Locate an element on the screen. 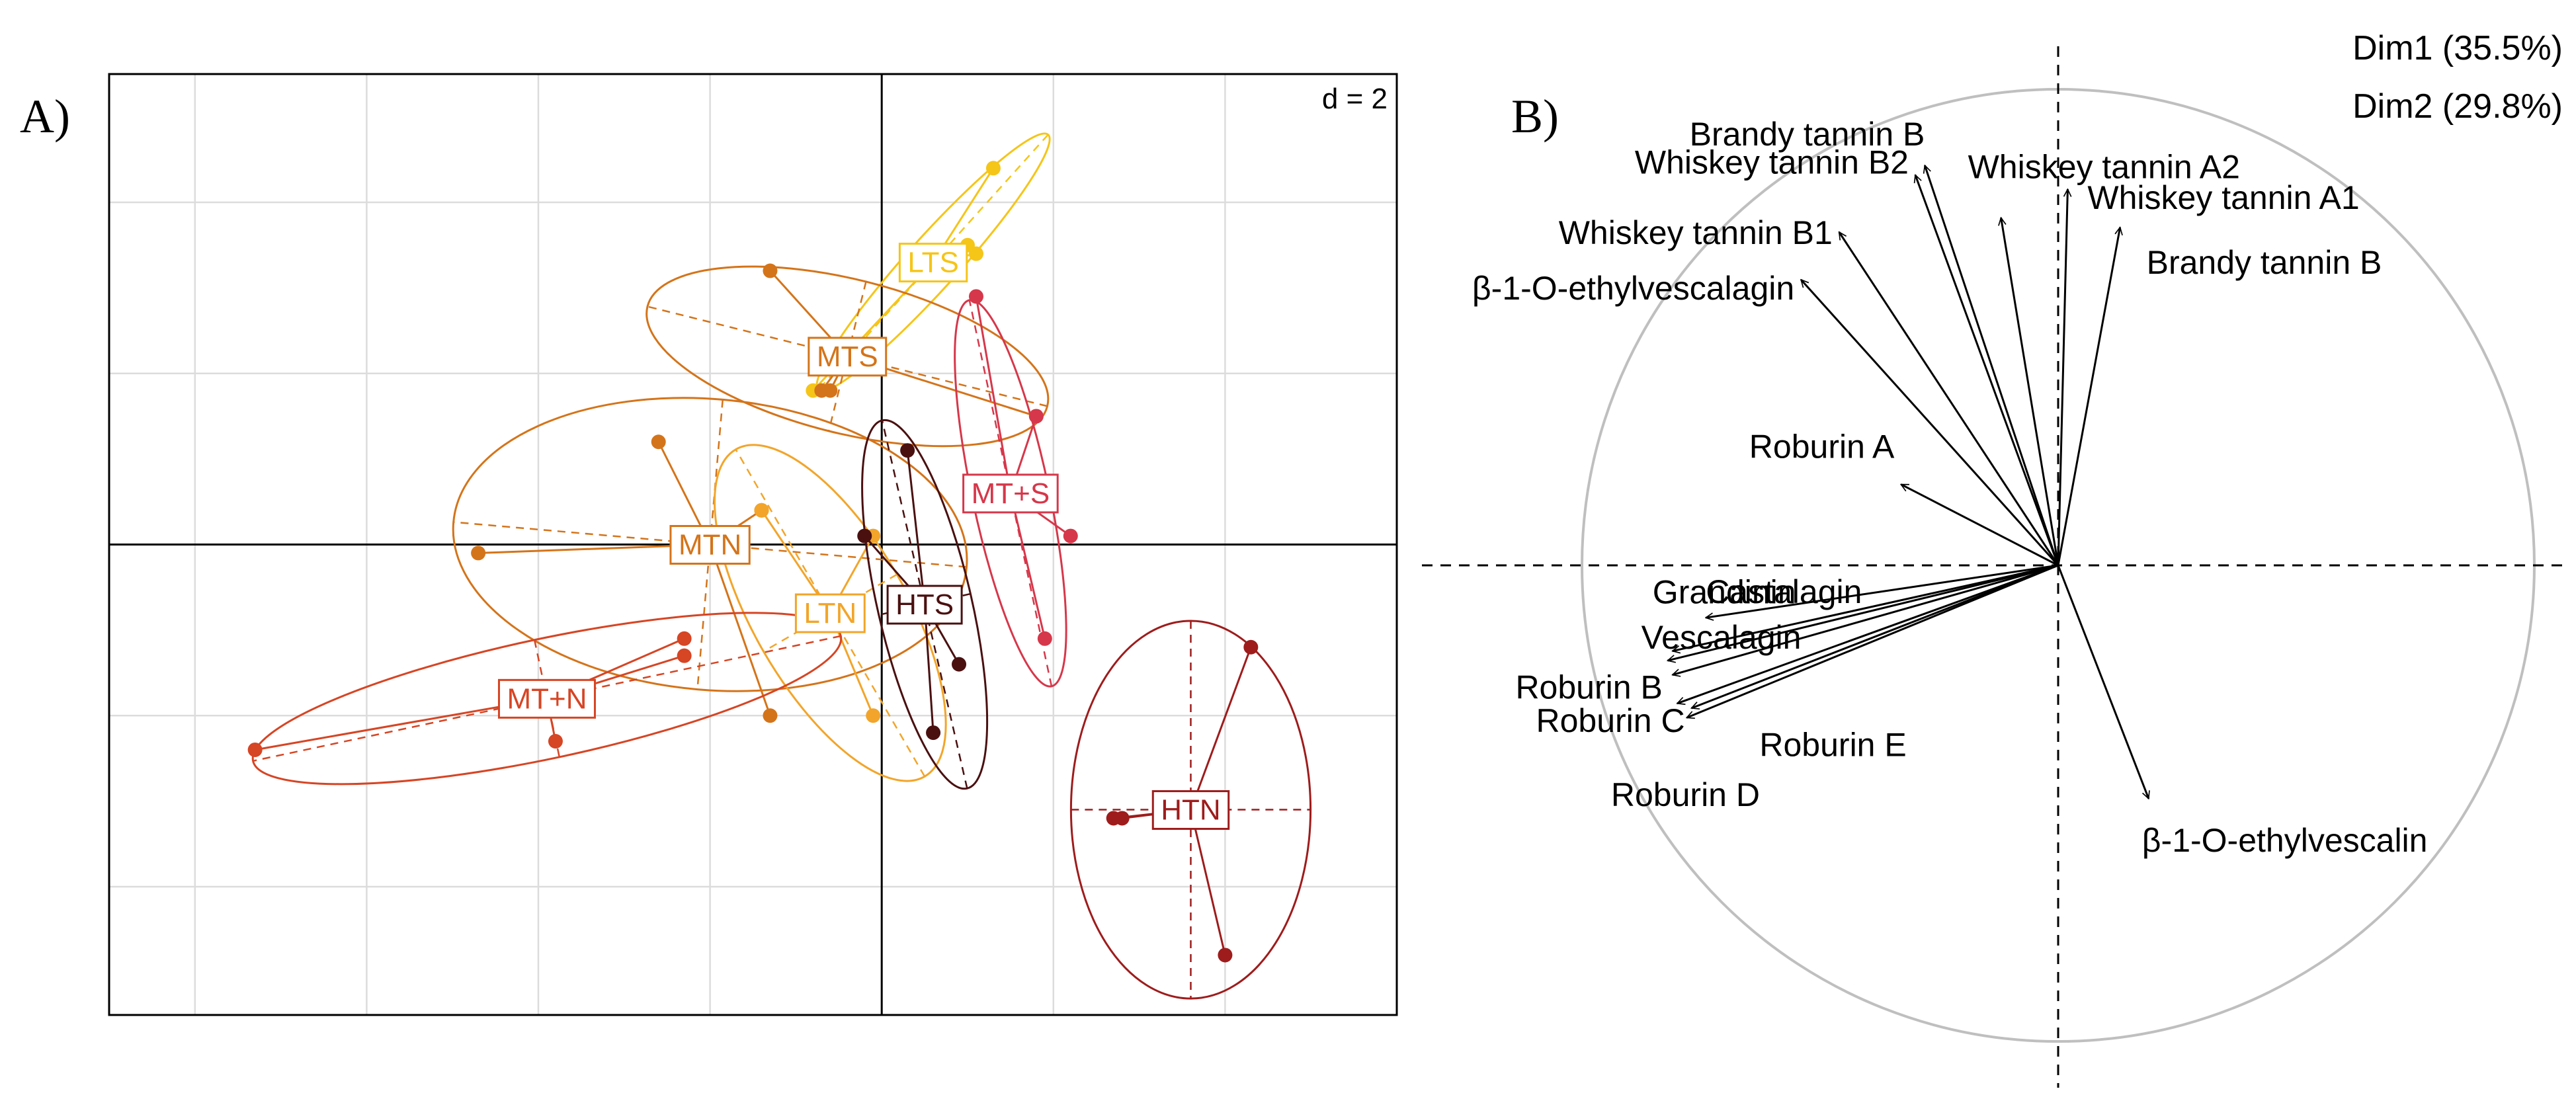 This screenshot has height=1093, width=2576. group-htn is located at coordinates (1190, 810).